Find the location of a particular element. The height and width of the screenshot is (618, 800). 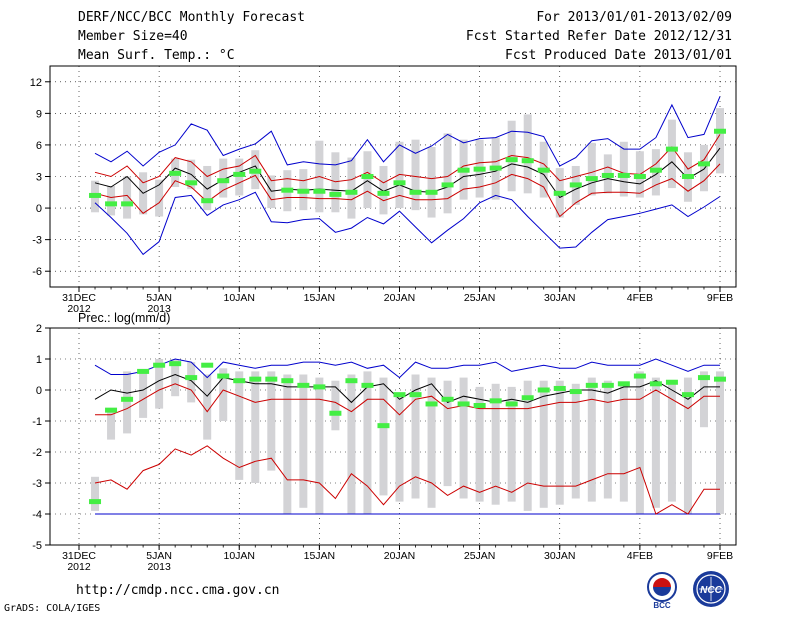

panel-2-mean-line is located at coordinates (407, 388).